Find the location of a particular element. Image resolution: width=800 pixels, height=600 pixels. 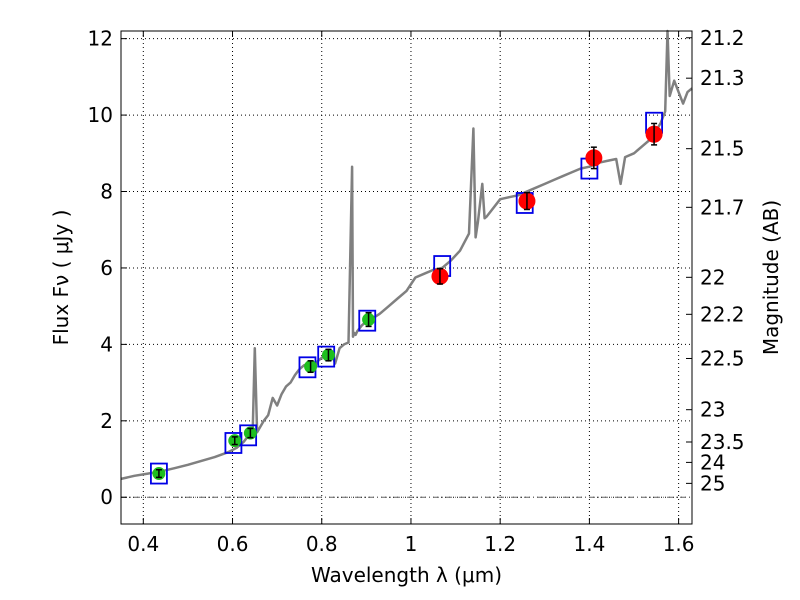

mag-tick-label: 23.5 is located at coordinates (722, 442).